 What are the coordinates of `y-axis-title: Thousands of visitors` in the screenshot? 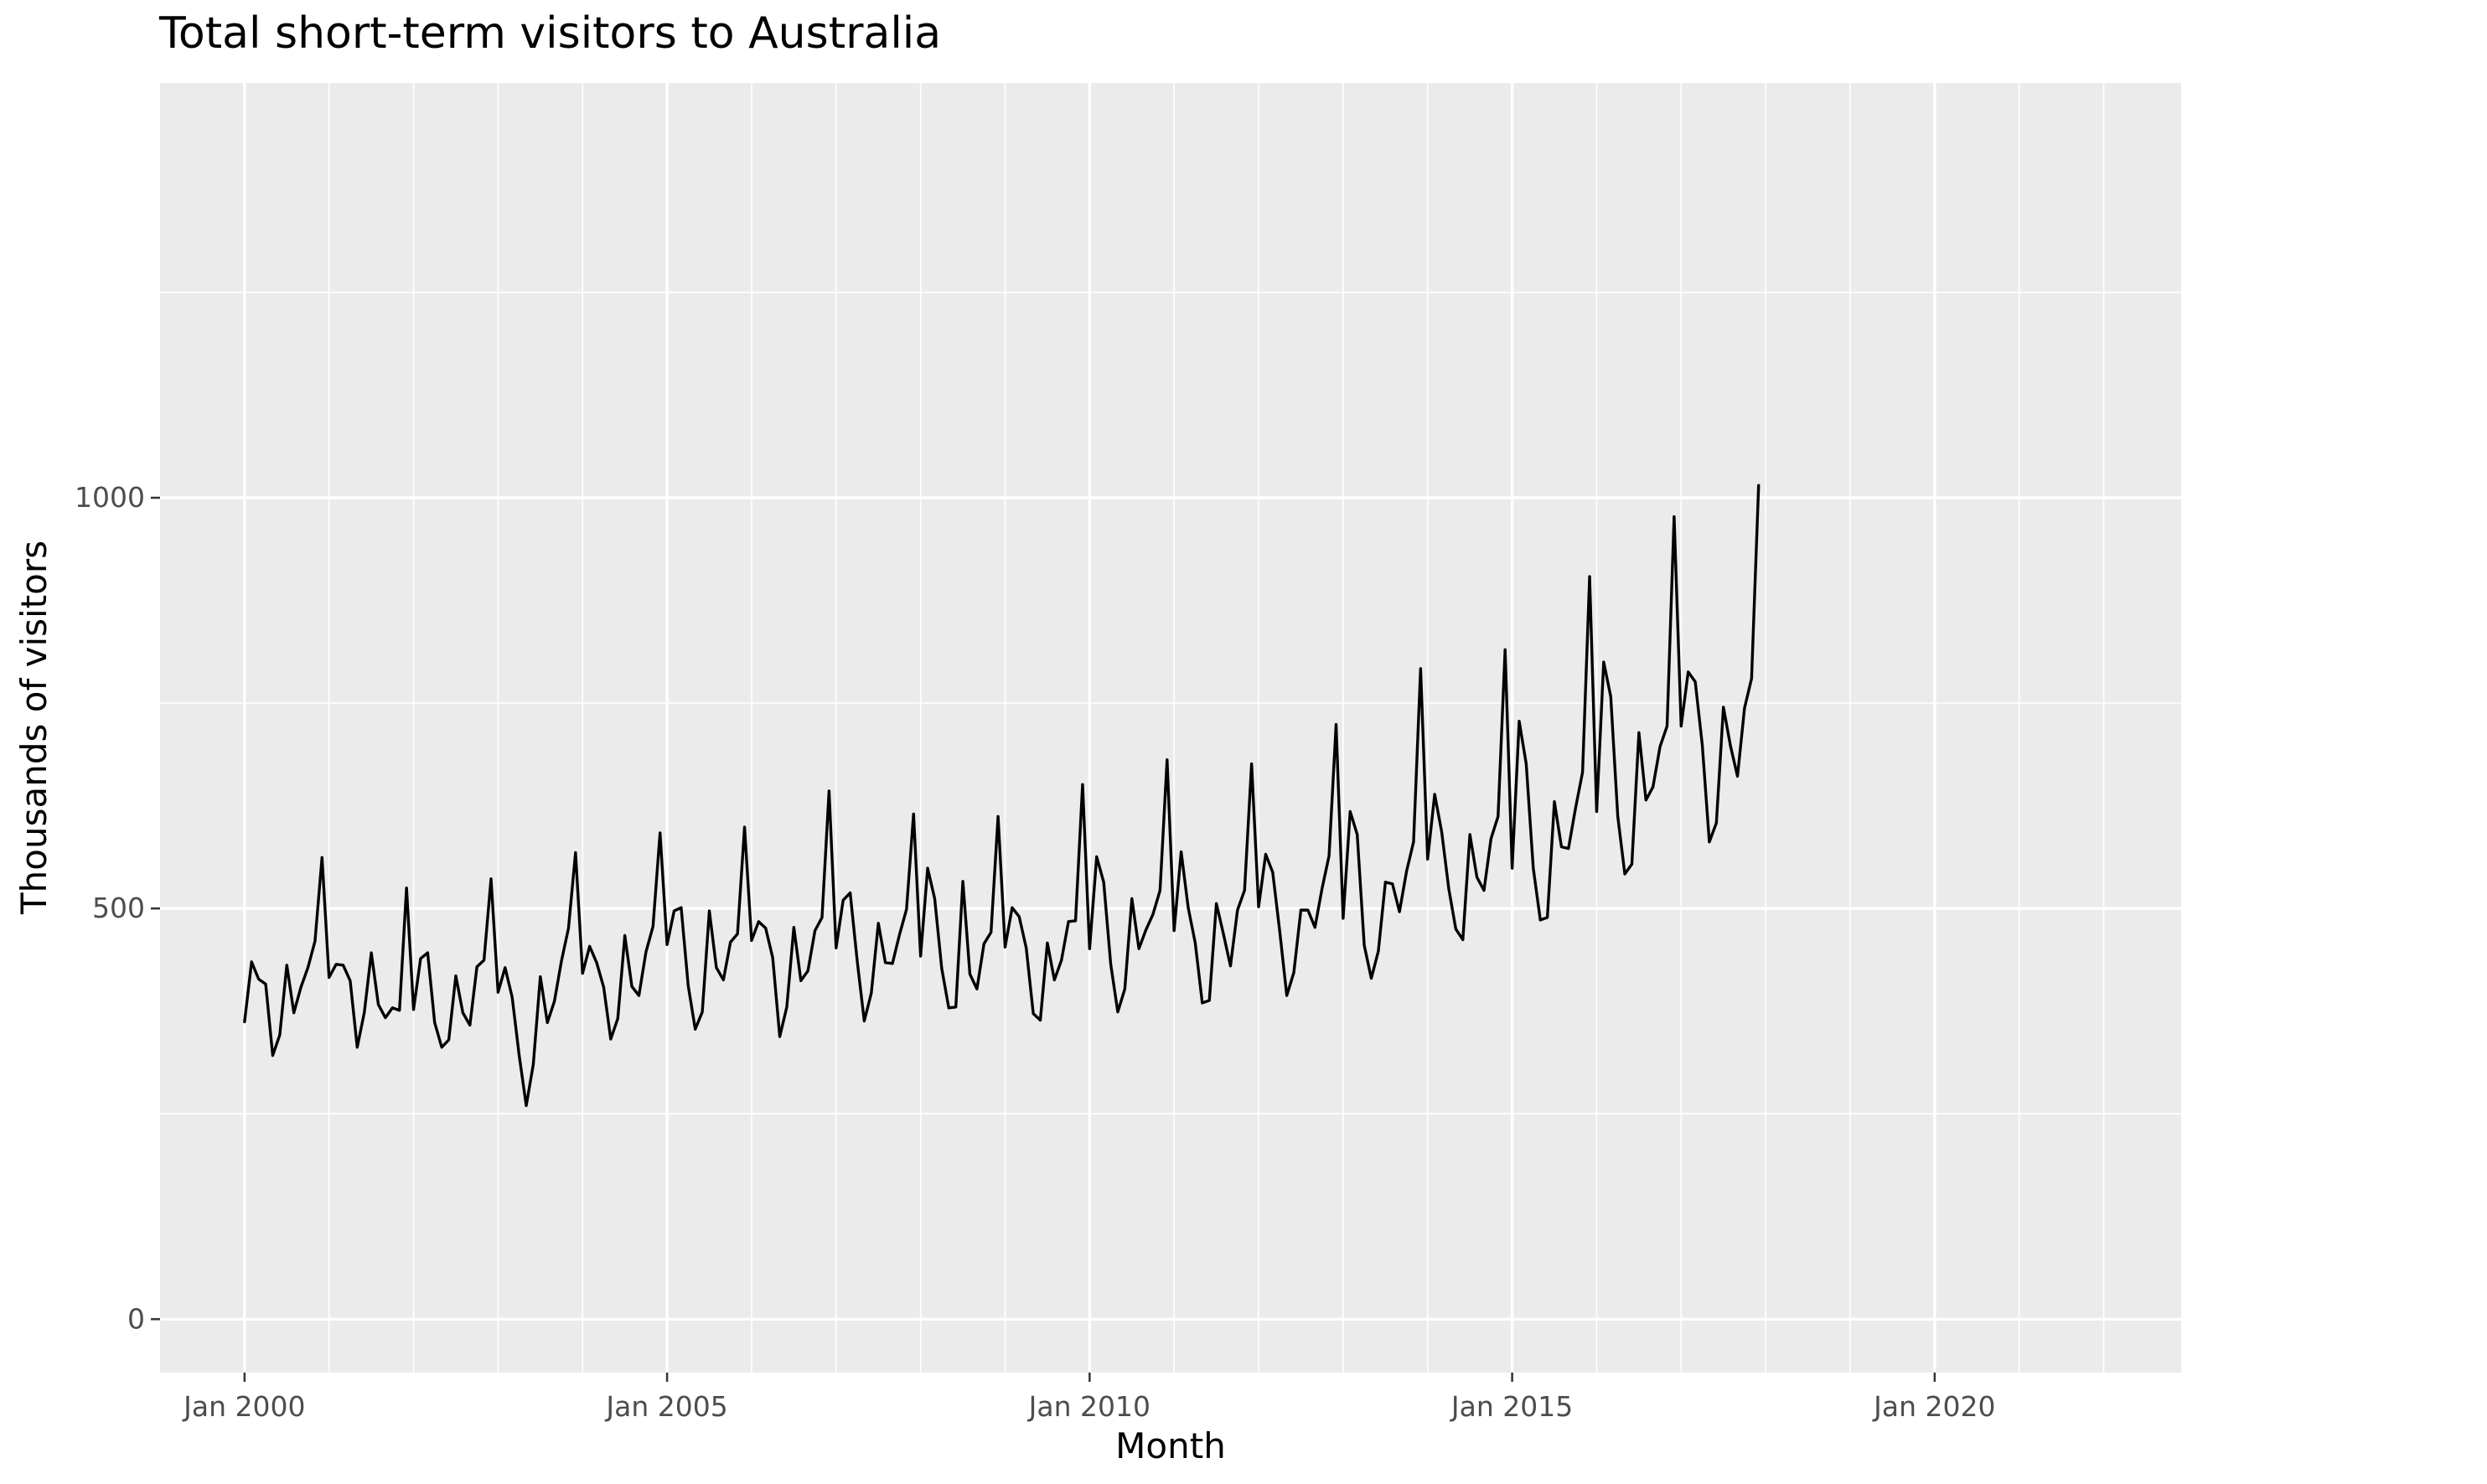 It's located at (34, 727).